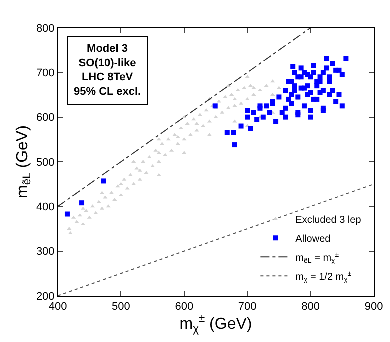 The width and height of the screenshot is (390, 342). I want to click on y-tick-label: 500, so click(45, 162).